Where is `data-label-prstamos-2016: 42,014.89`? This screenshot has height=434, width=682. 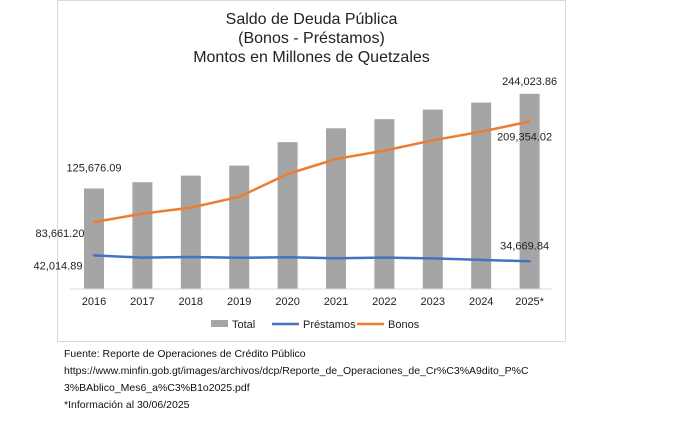 data-label-prstamos-2016: 42,014.89 is located at coordinates (58, 266).